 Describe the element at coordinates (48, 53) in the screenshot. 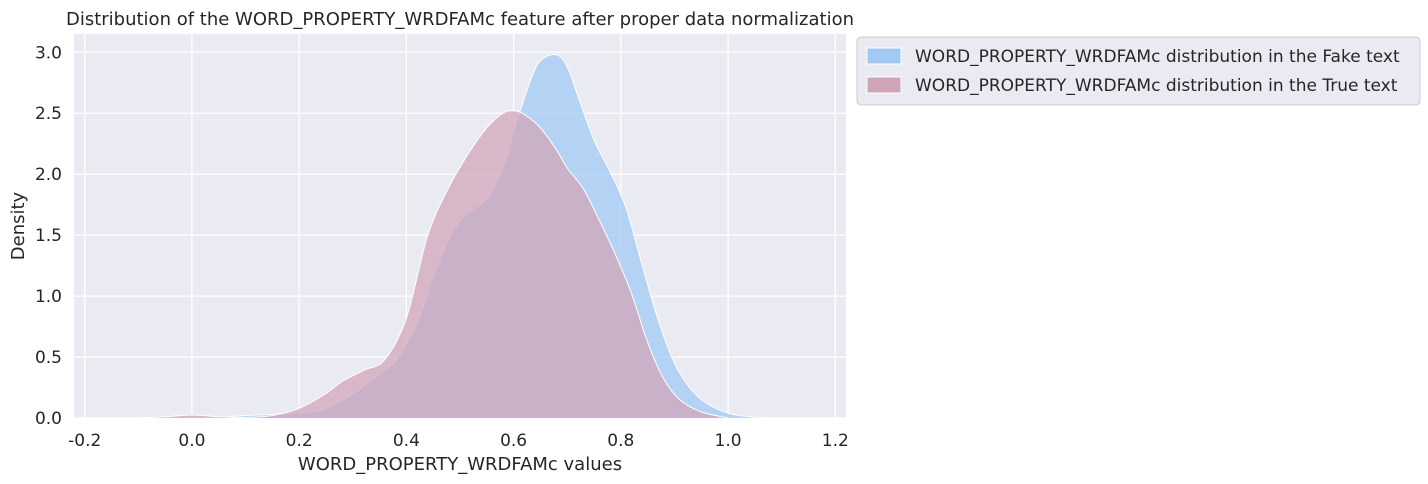

I see `y-tick-label: 3.0` at that location.